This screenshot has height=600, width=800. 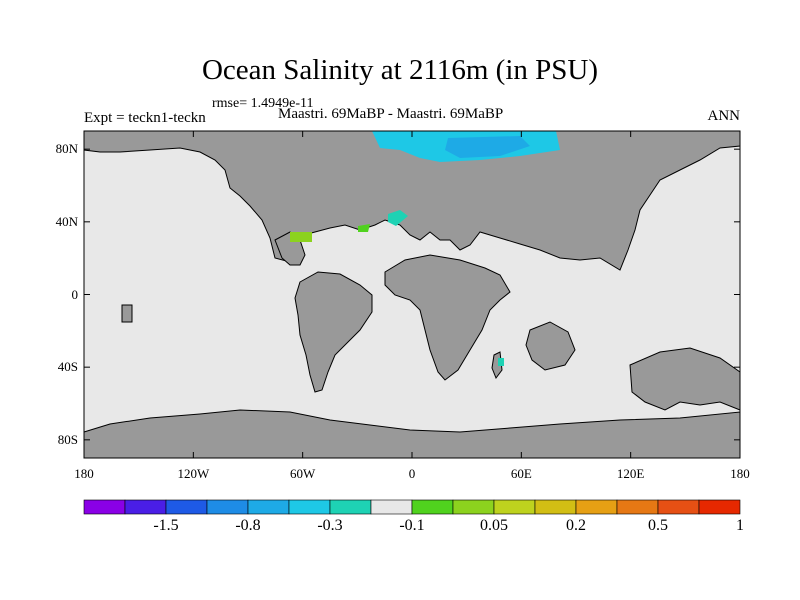 What do you see at coordinates (391, 114) in the screenshot?
I see `period-label: Maastri. 69MaBP - Maastri. 69MaBP` at bounding box center [391, 114].